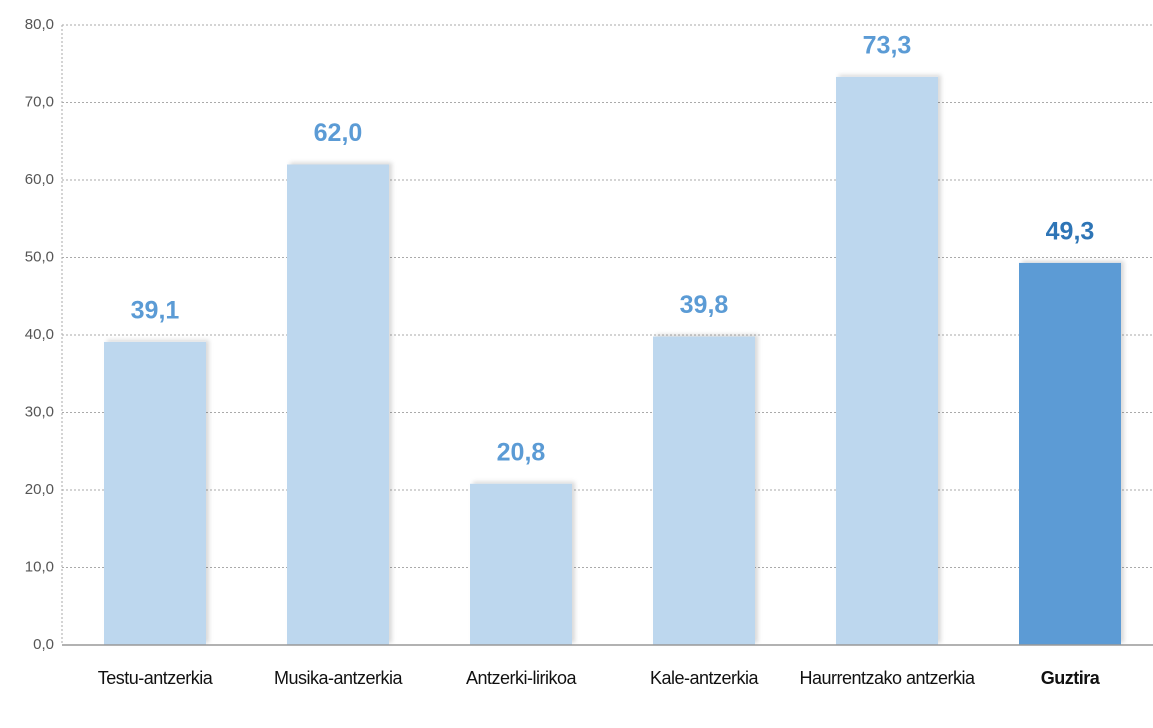 The height and width of the screenshot is (728, 1153). I want to click on value-label: 20,8, so click(521, 452).